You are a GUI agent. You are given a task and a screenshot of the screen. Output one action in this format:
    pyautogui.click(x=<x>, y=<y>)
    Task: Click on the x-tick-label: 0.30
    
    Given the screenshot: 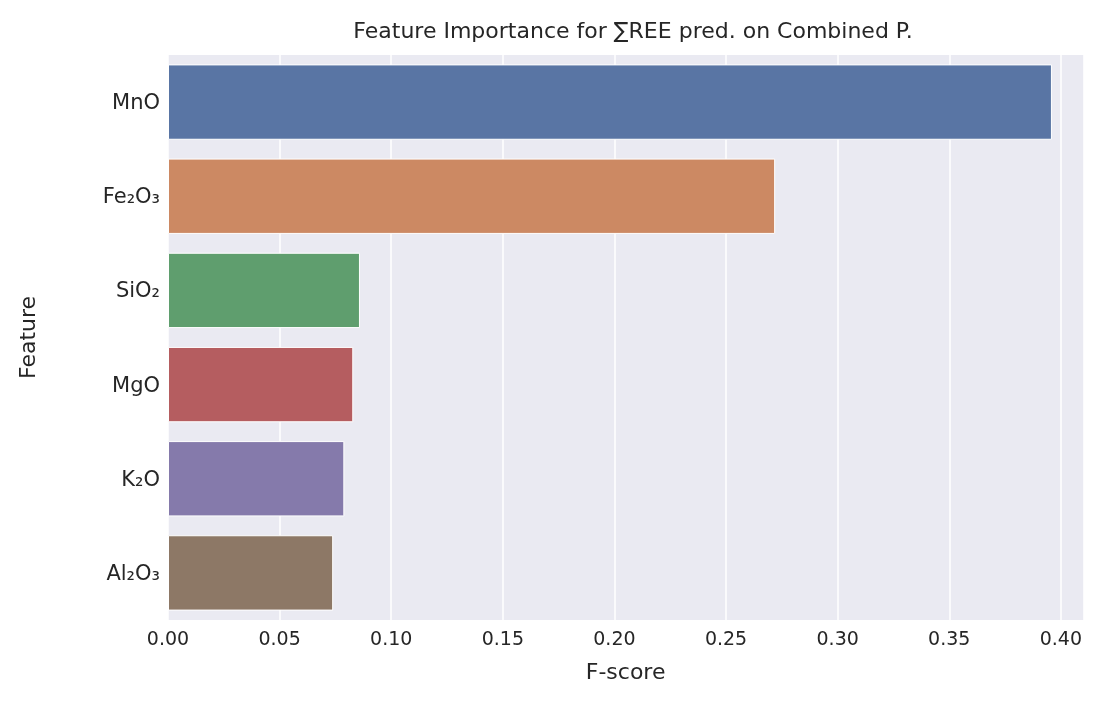 What is the action you would take?
    pyautogui.click(x=837, y=637)
    